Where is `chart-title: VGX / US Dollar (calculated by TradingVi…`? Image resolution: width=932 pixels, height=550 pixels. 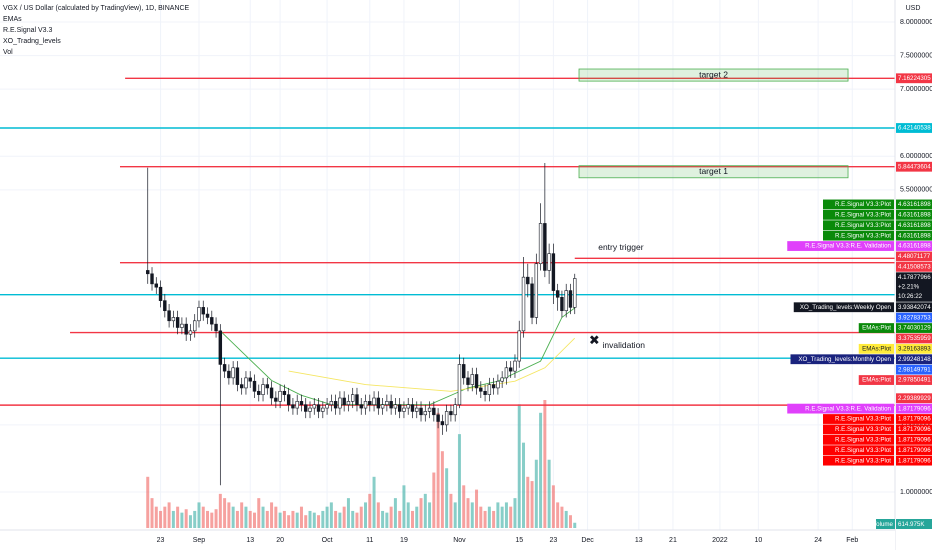
chart-title: VGX / US Dollar (calculated by TradingVi… is located at coordinates (96, 8).